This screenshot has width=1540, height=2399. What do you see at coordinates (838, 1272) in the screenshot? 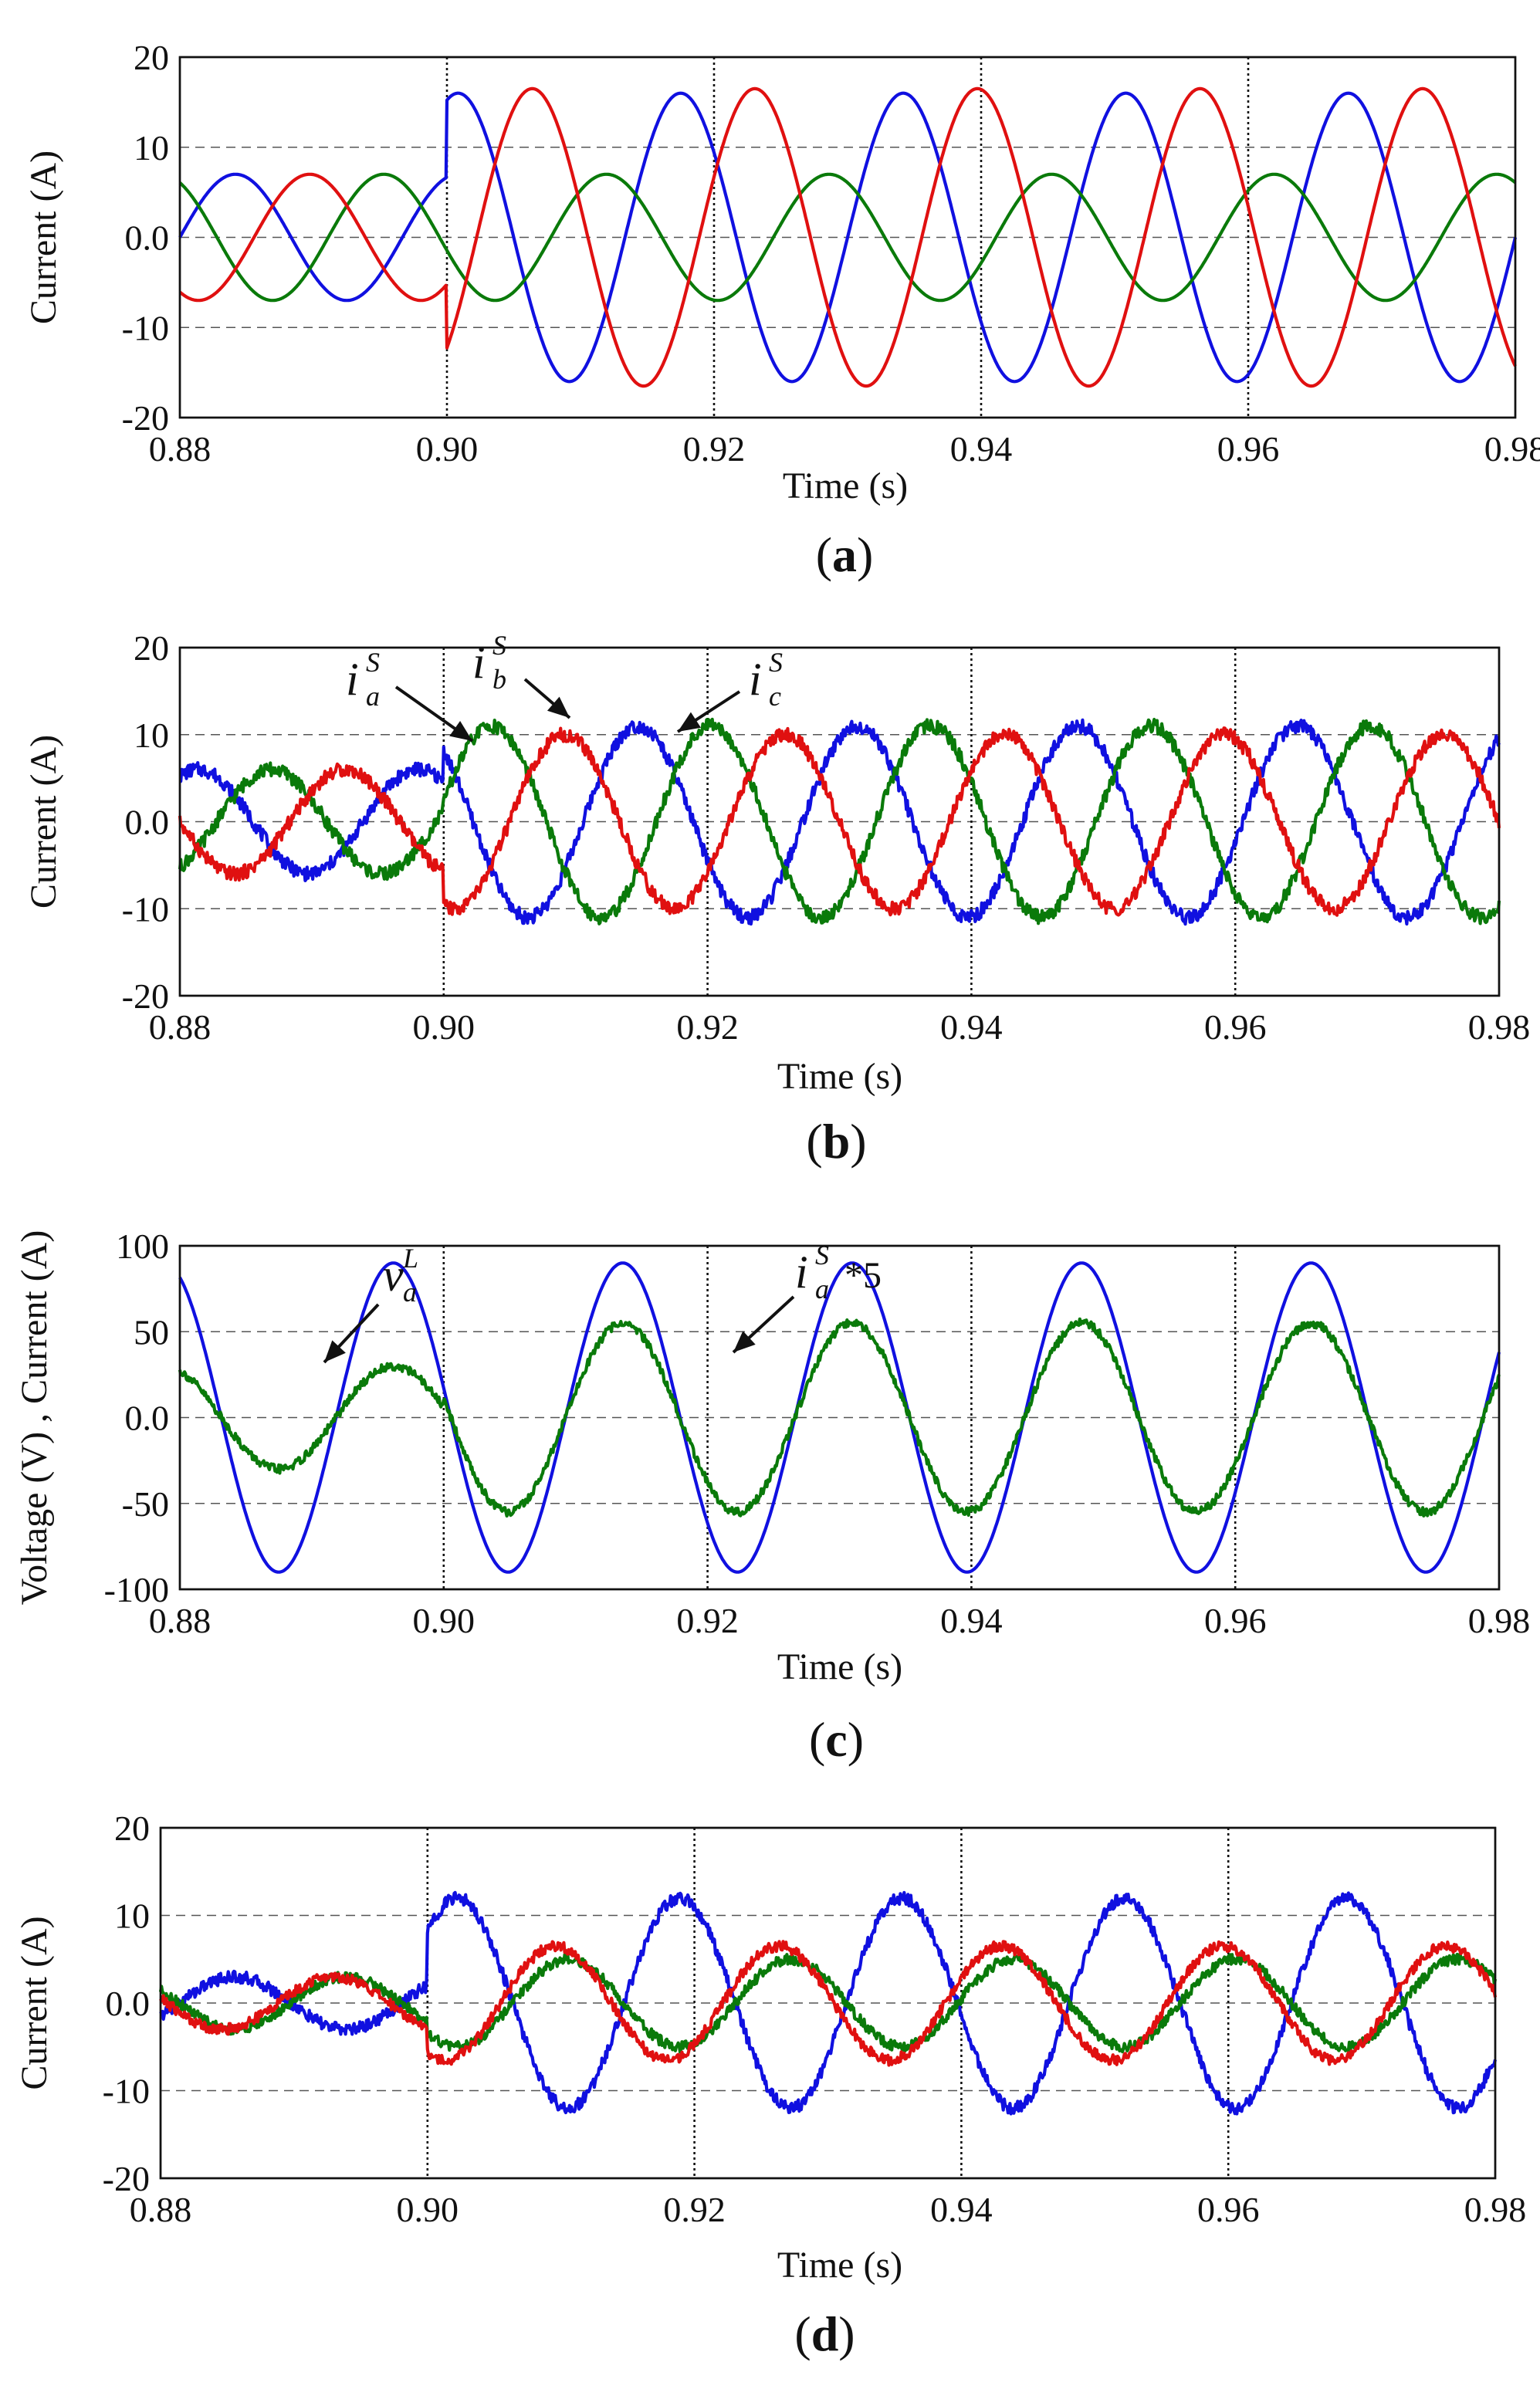
I see `annotation-ia-s-times-5: i aS *5` at bounding box center [838, 1272].